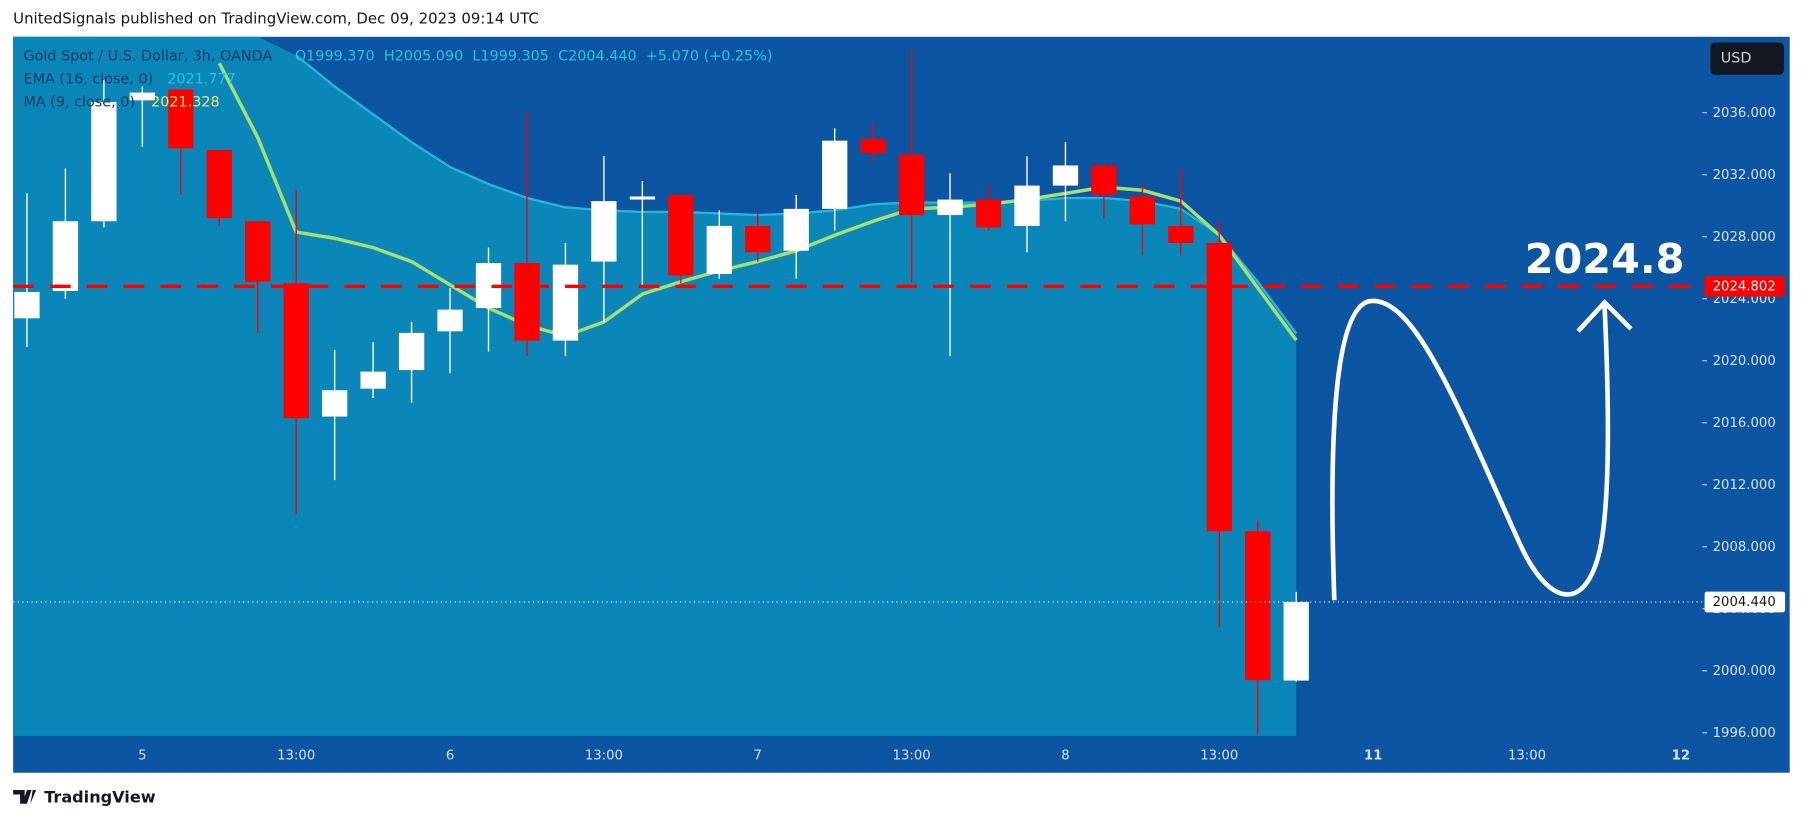  Describe the element at coordinates (89, 79) in the screenshot. I see `legend-ema: EMA (16, close, 0)` at that location.